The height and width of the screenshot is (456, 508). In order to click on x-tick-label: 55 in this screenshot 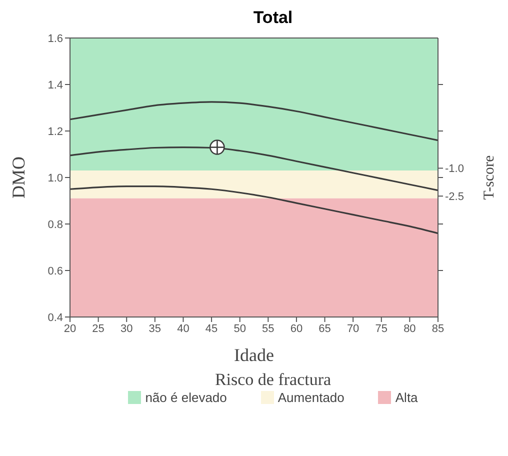, I will do `click(268, 328)`.